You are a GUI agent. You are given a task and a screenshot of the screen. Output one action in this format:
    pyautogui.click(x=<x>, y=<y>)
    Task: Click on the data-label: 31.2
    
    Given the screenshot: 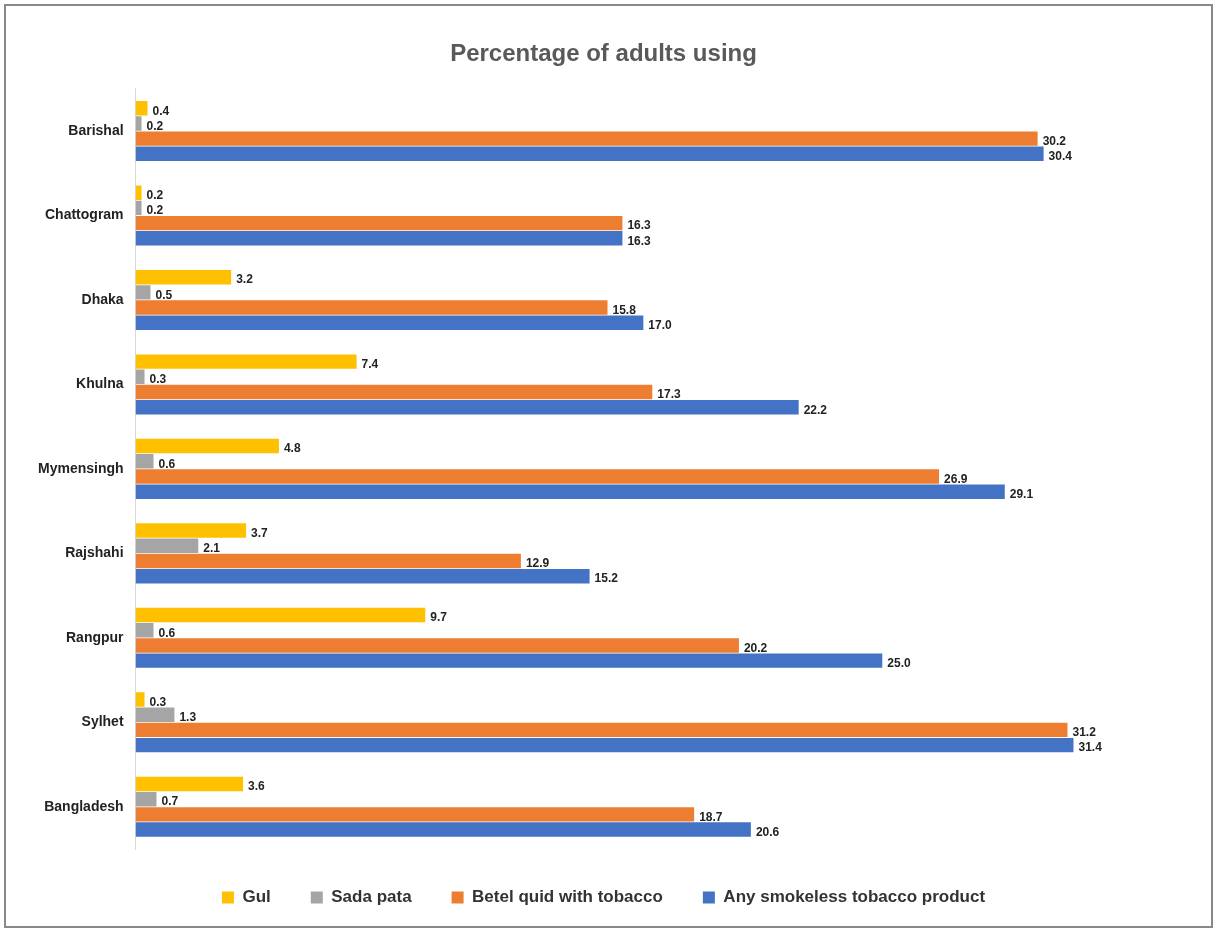 What is the action you would take?
    pyautogui.click(x=1084, y=732)
    